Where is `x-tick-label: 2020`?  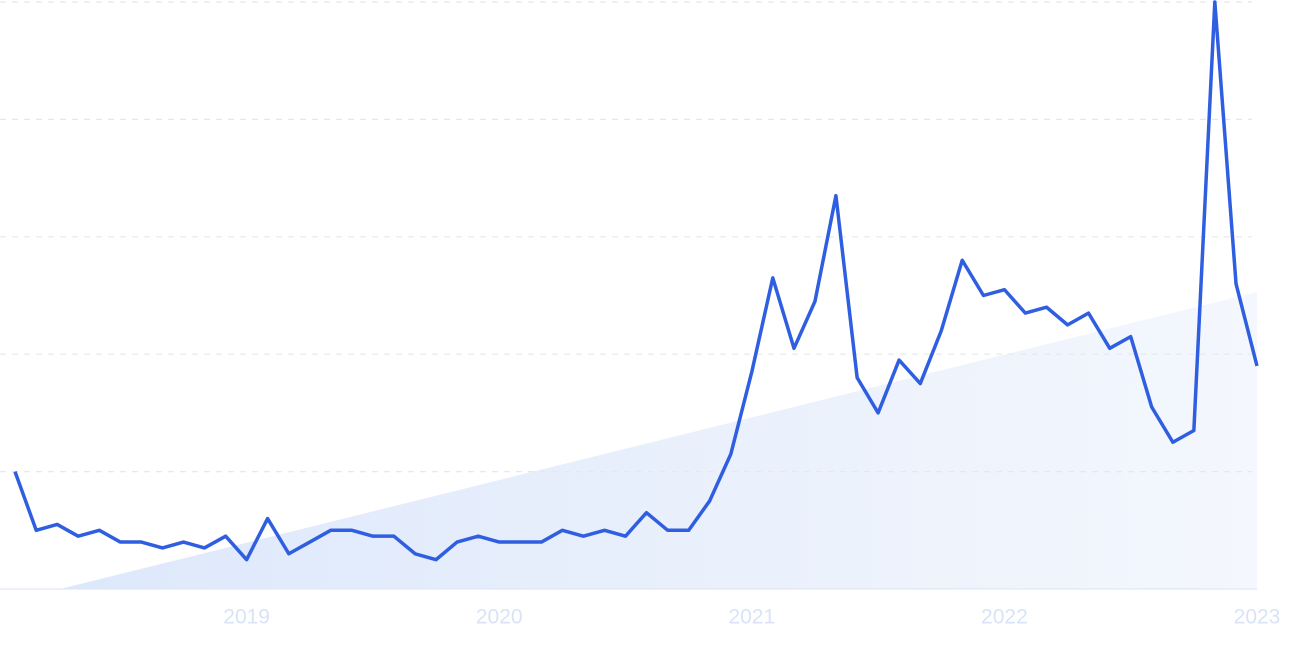
x-tick-label: 2020 is located at coordinates (499, 617).